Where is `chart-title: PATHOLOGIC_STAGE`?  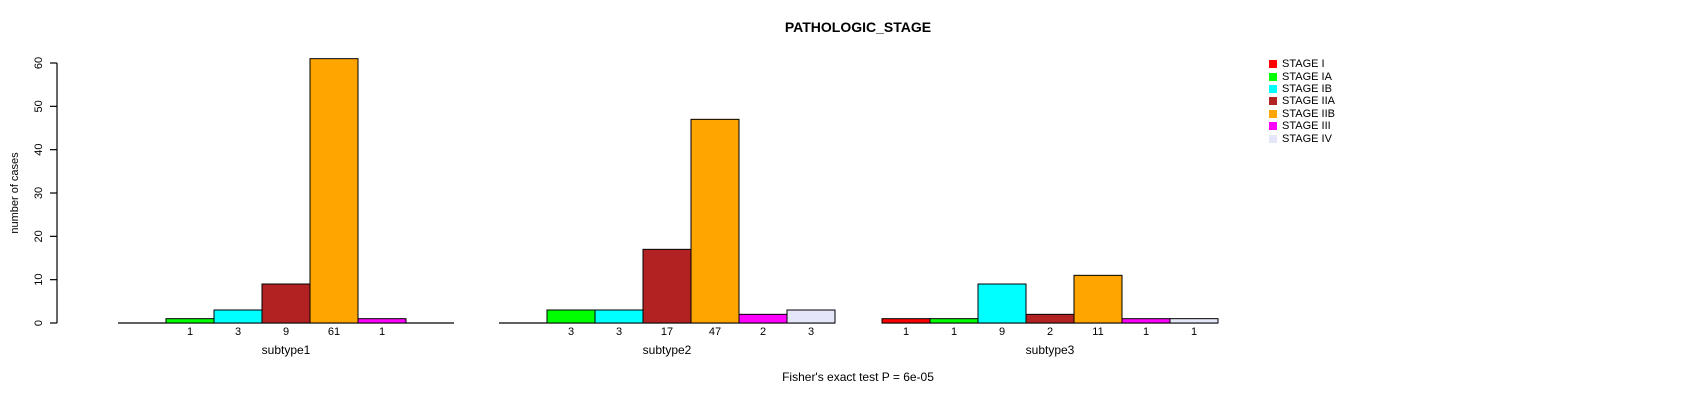
chart-title: PATHOLOGIC_STAGE is located at coordinates (858, 27).